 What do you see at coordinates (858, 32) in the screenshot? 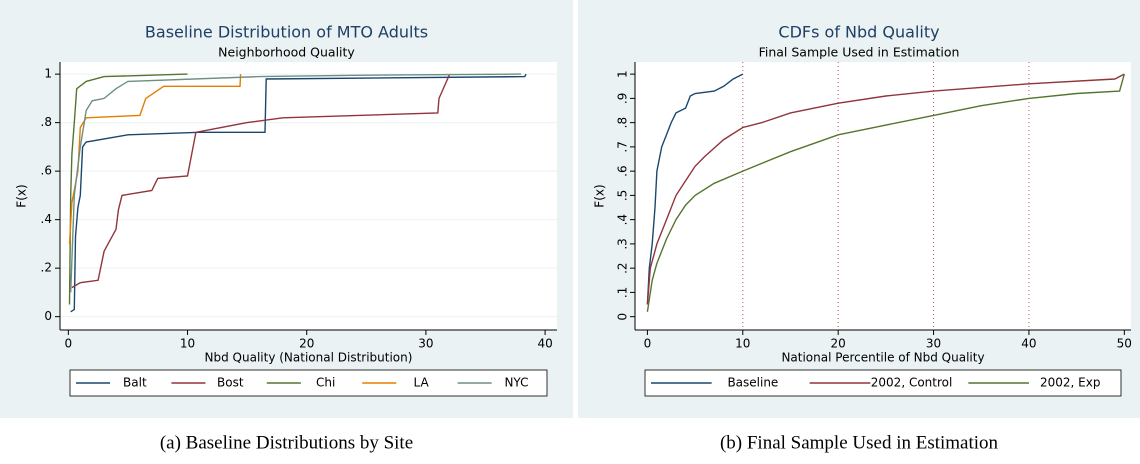
I see `chart-title: CDFs of Nbd Quality` at bounding box center [858, 32].